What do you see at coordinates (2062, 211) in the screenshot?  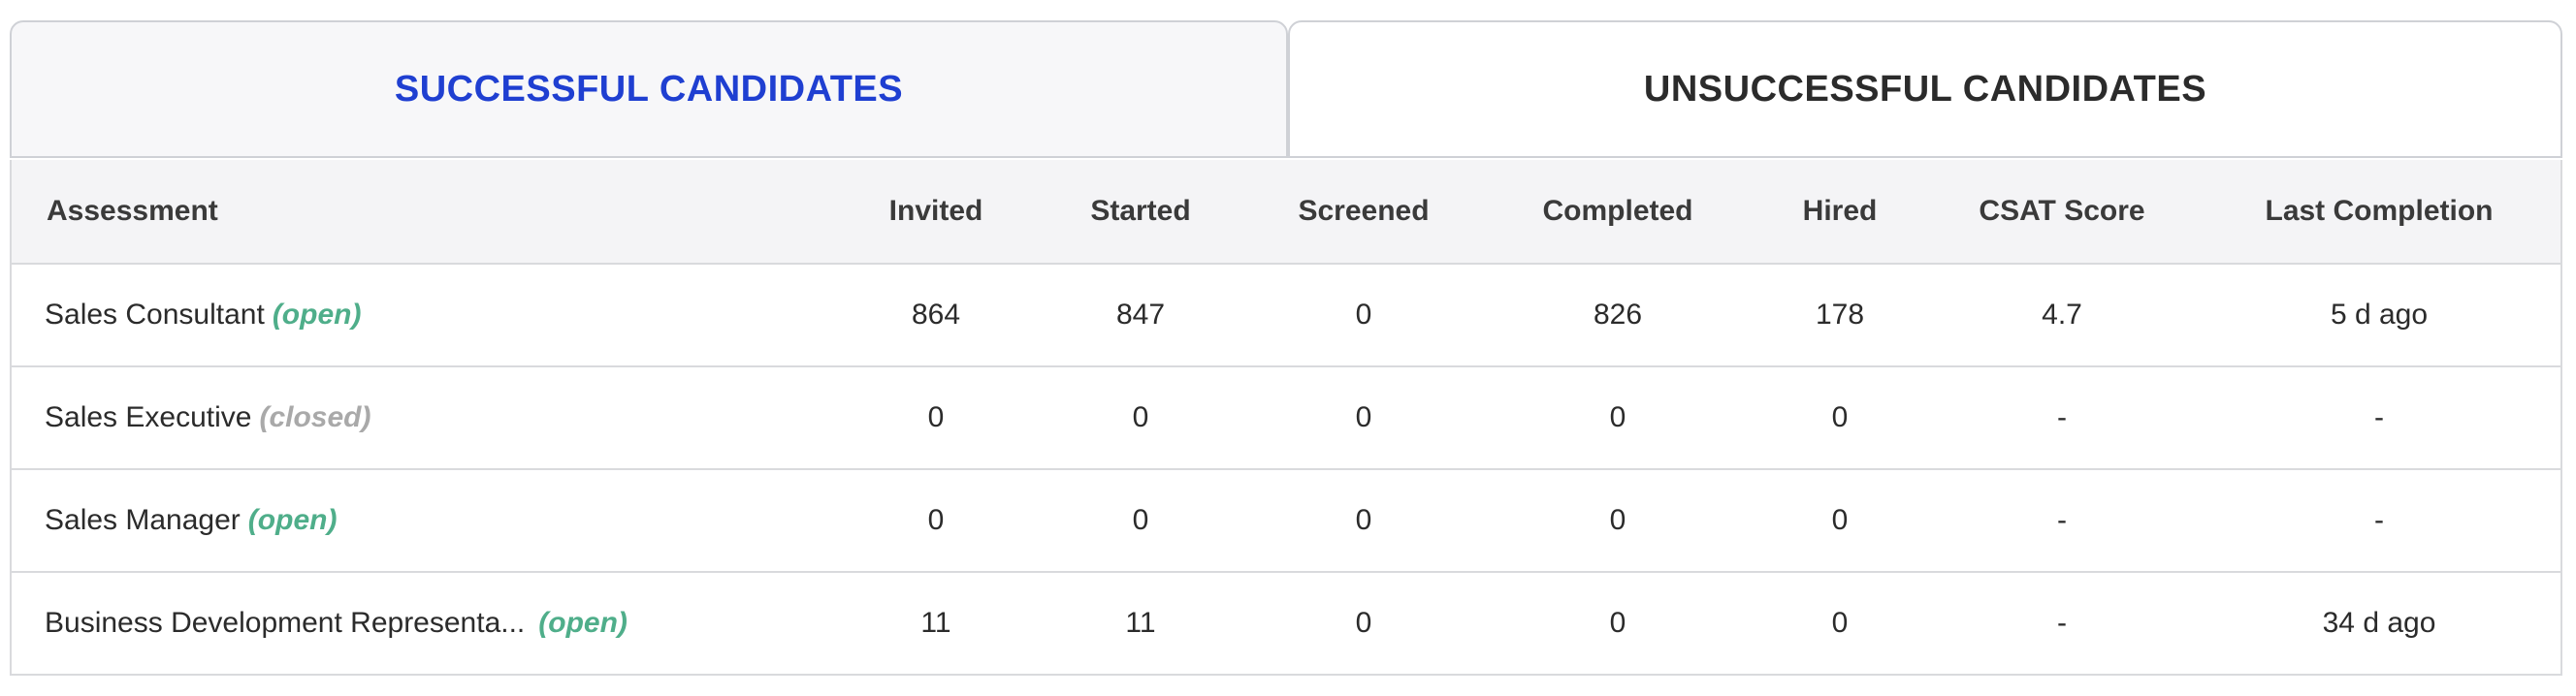 I see `header-csat-score: CSAT Score` at bounding box center [2062, 211].